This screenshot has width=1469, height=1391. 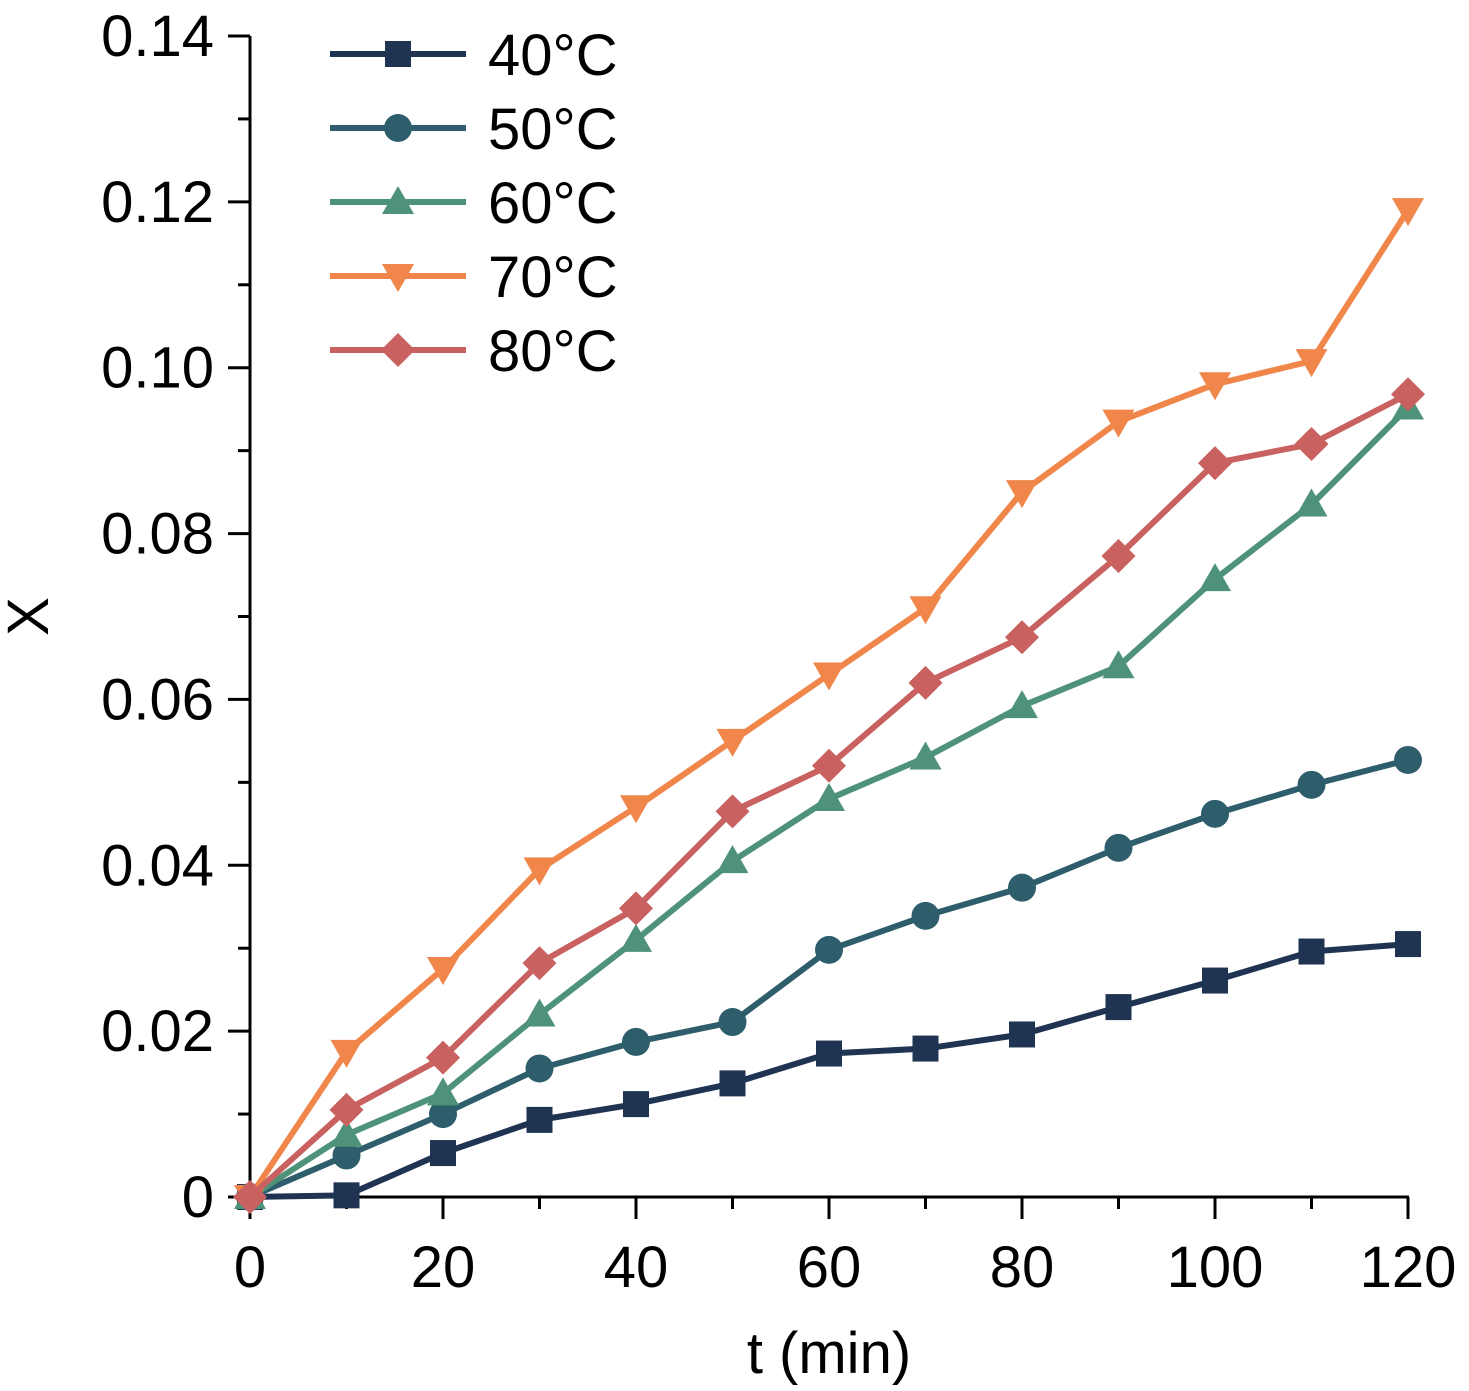 What do you see at coordinates (474, 129) in the screenshot?
I see `legend-item: 50°C` at bounding box center [474, 129].